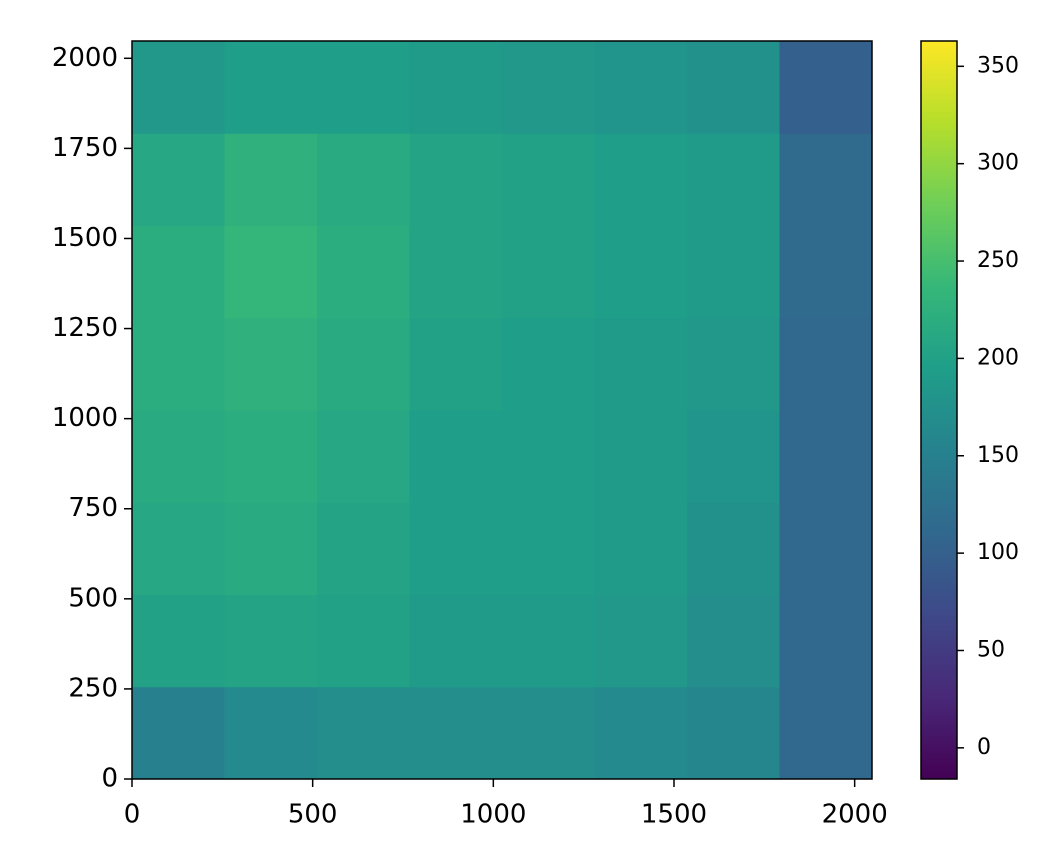 The height and width of the screenshot is (858, 1048). What do you see at coordinates (674, 815) in the screenshot?
I see `x-tick-label: 1500` at bounding box center [674, 815].